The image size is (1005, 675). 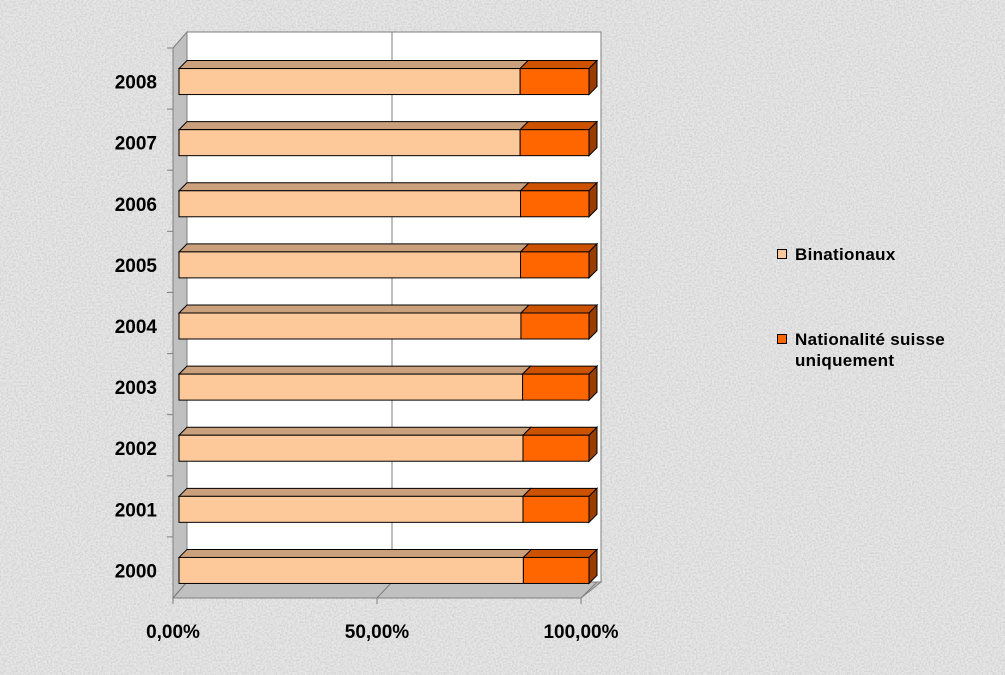 I want to click on x-tick-label-0: 0,00%, so click(x=173, y=632).